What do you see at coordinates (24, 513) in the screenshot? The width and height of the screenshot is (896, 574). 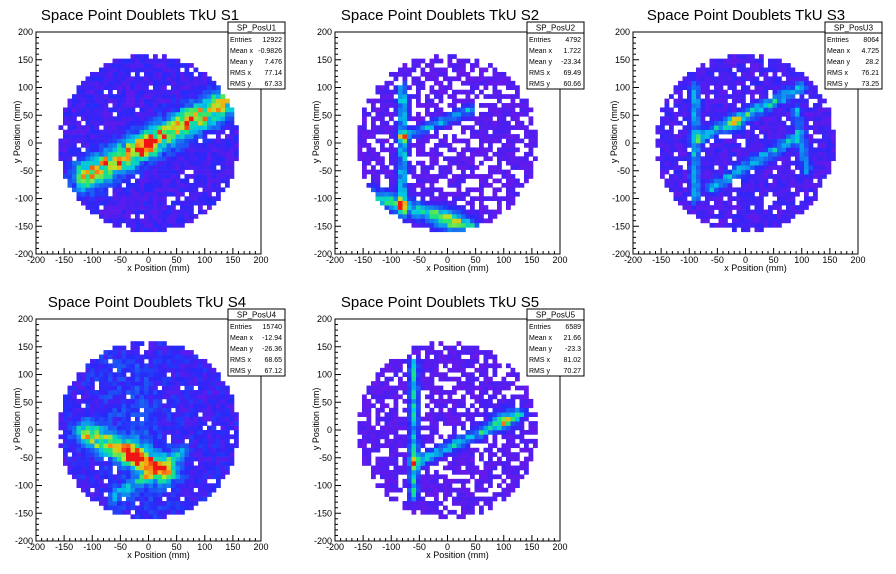 I see `y-tick-label: -150` at bounding box center [24, 513].